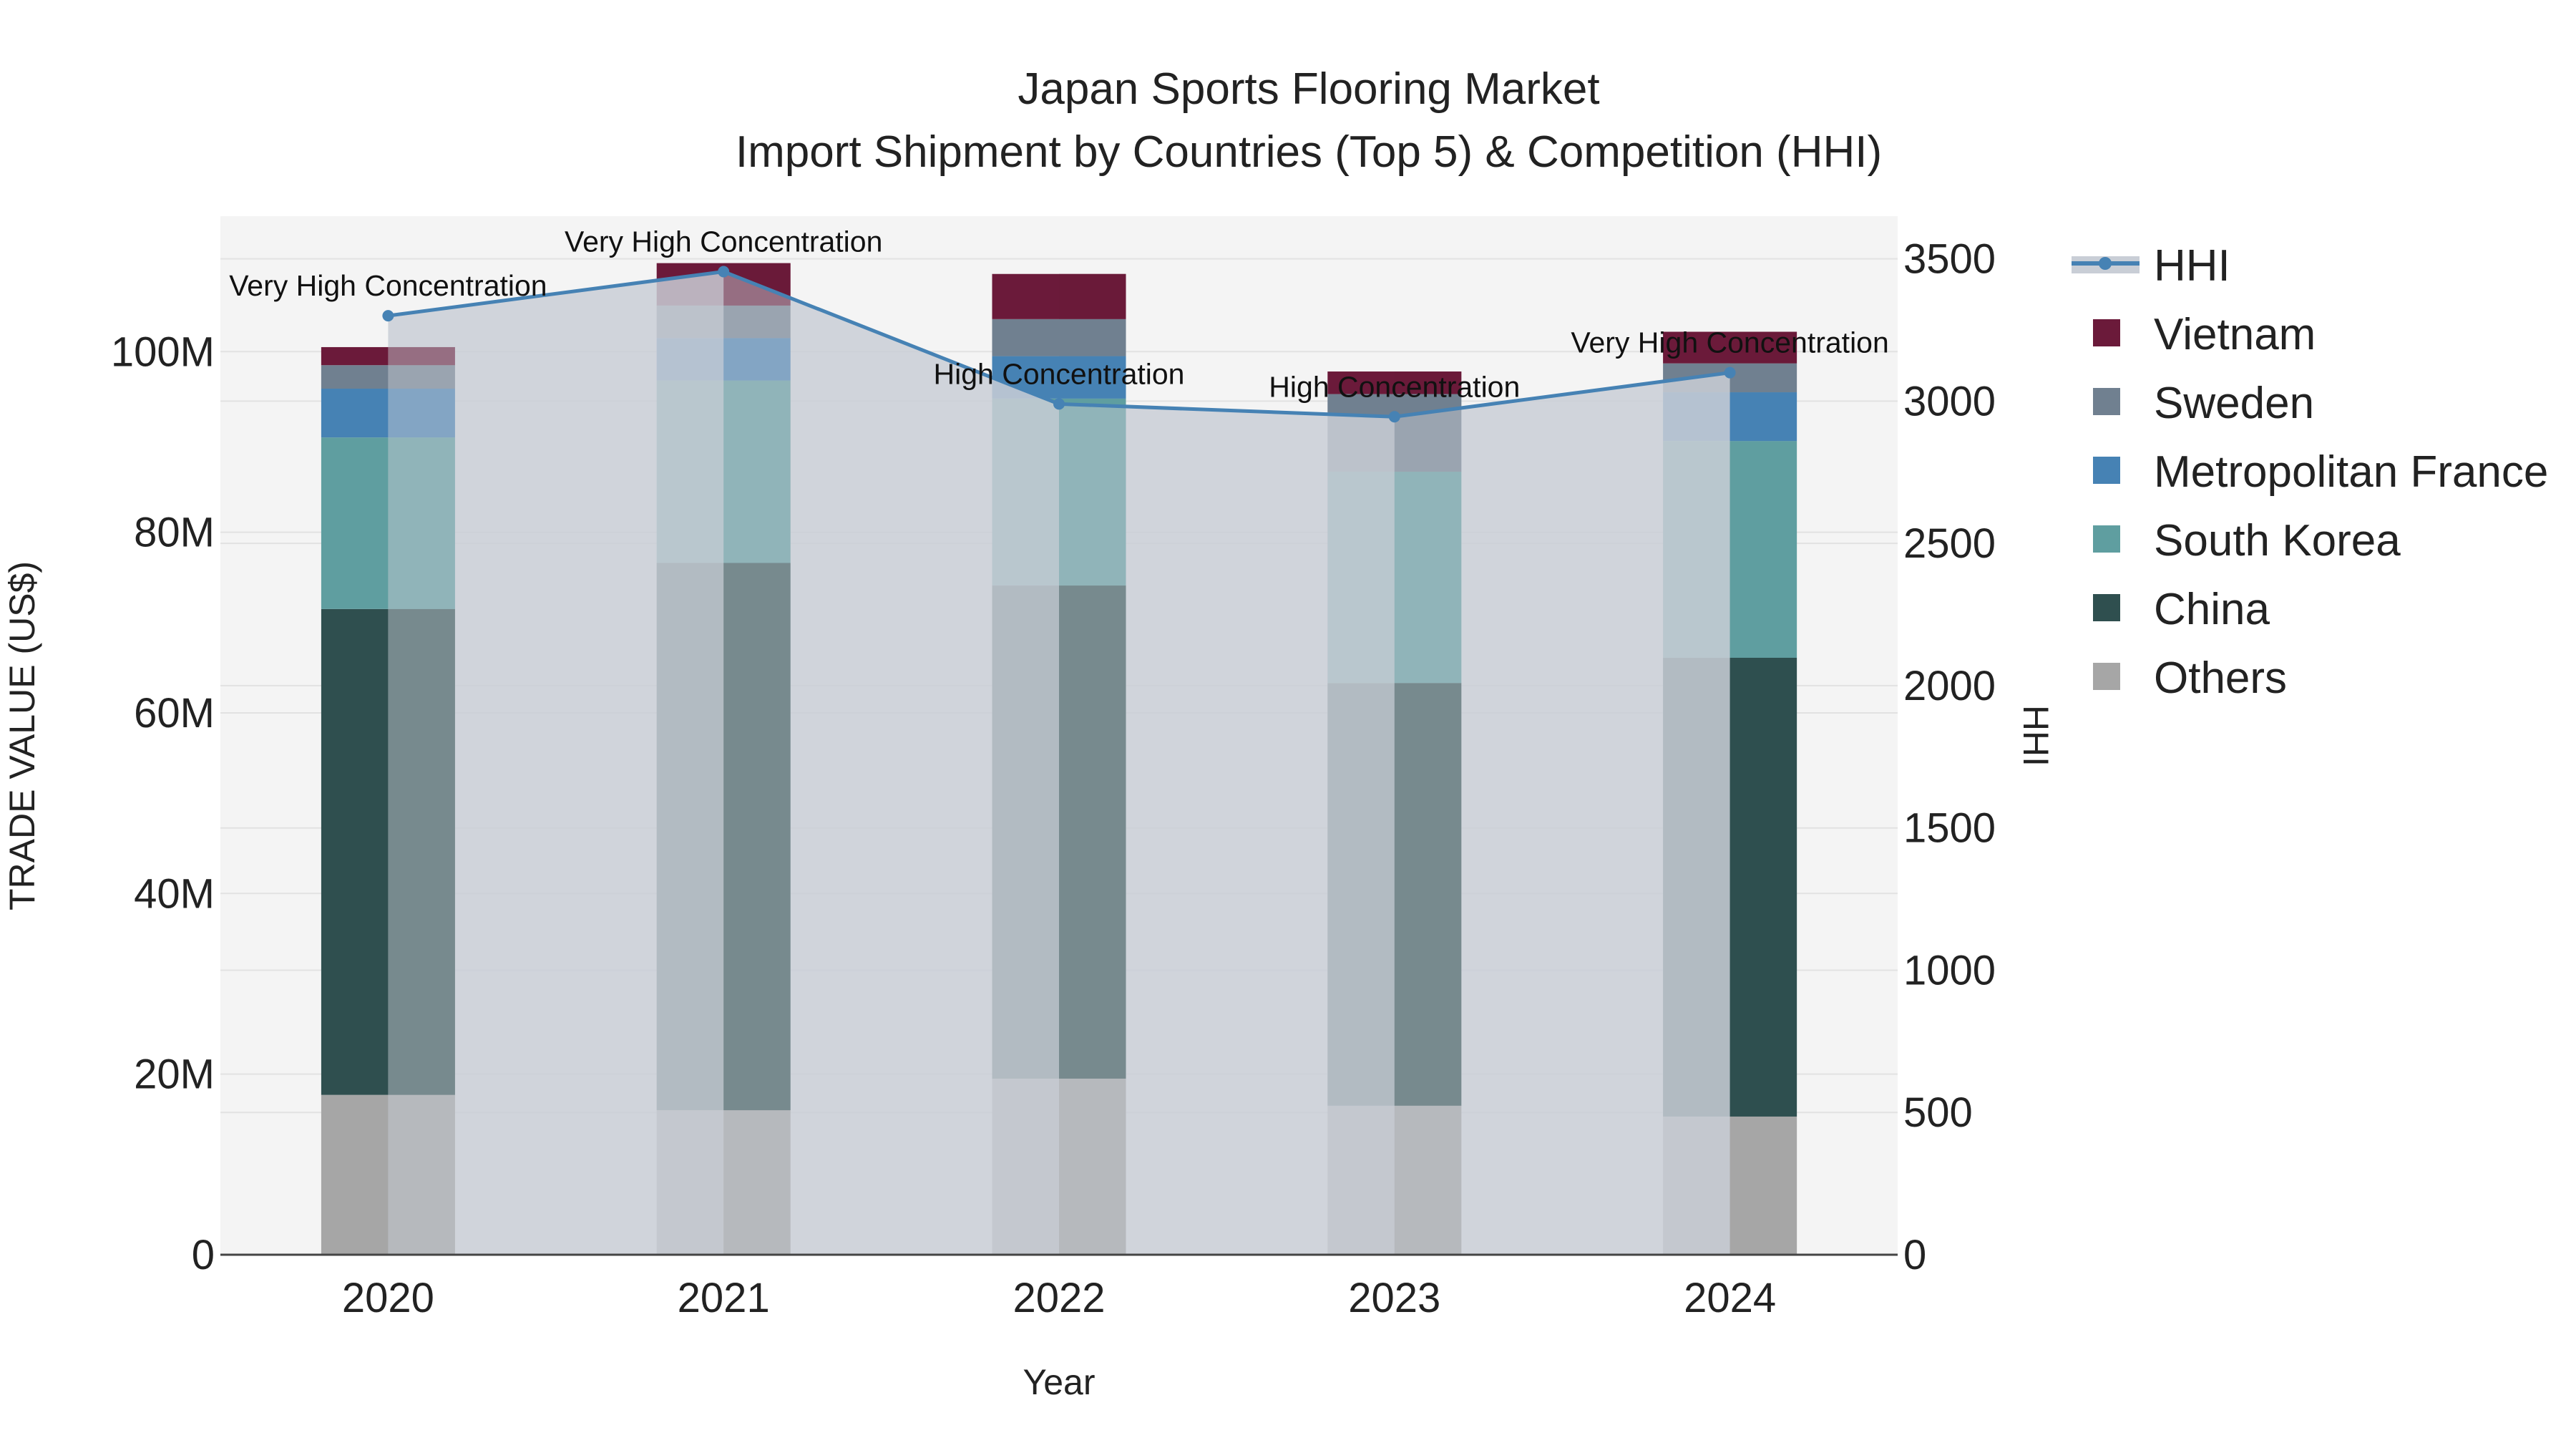 Image resolution: width=2576 pixels, height=1453 pixels. Describe the element at coordinates (1059, 1298) in the screenshot. I see `x-tick-label-2022: 2022` at that location.